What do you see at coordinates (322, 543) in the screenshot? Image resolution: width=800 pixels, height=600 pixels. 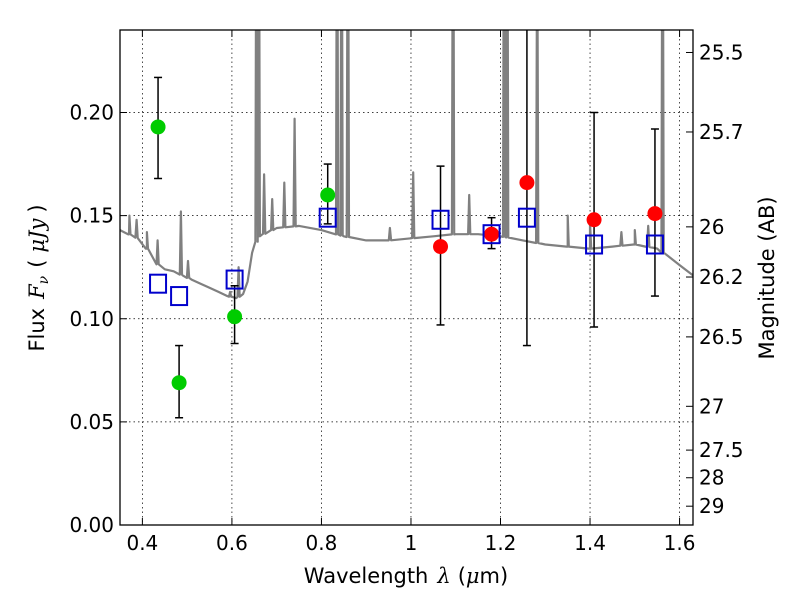 I see `x-tick-label: 0.8` at bounding box center [322, 543].